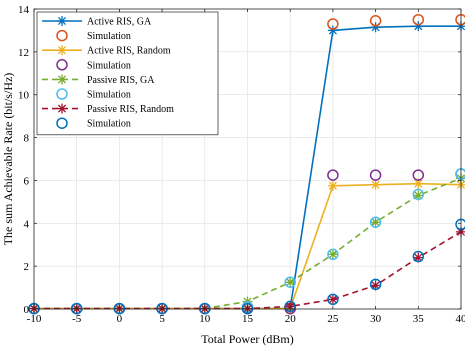 The image size is (465, 350). I want to click on x-tick-label: 25, so click(333, 319).